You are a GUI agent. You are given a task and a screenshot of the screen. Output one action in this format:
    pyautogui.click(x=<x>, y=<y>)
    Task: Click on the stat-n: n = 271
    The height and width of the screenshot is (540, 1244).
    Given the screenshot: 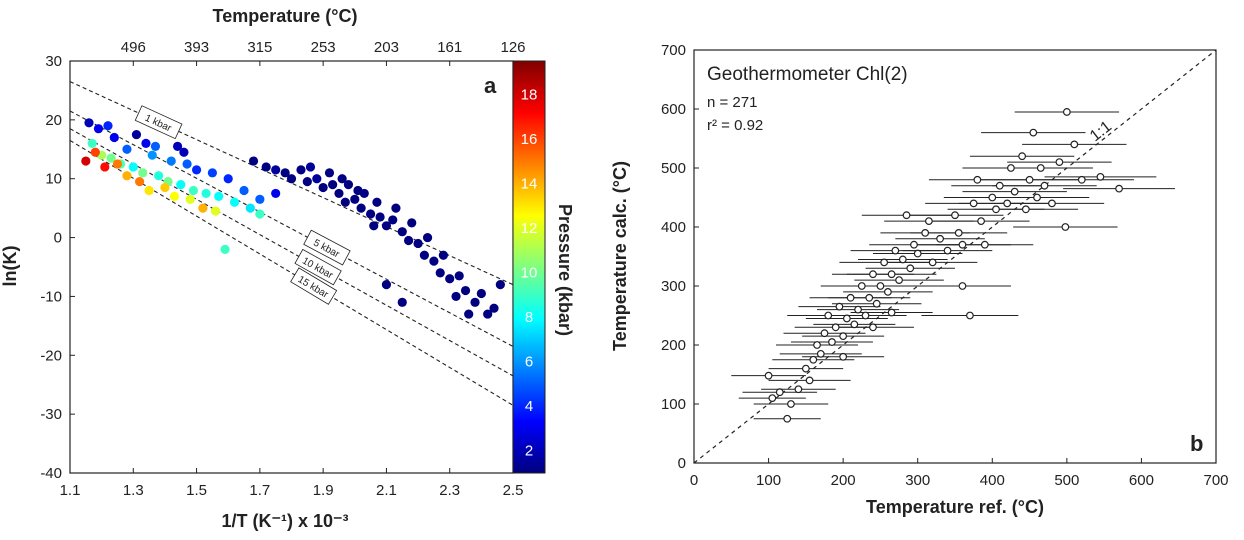 What is the action you would take?
    pyautogui.click(x=732, y=102)
    